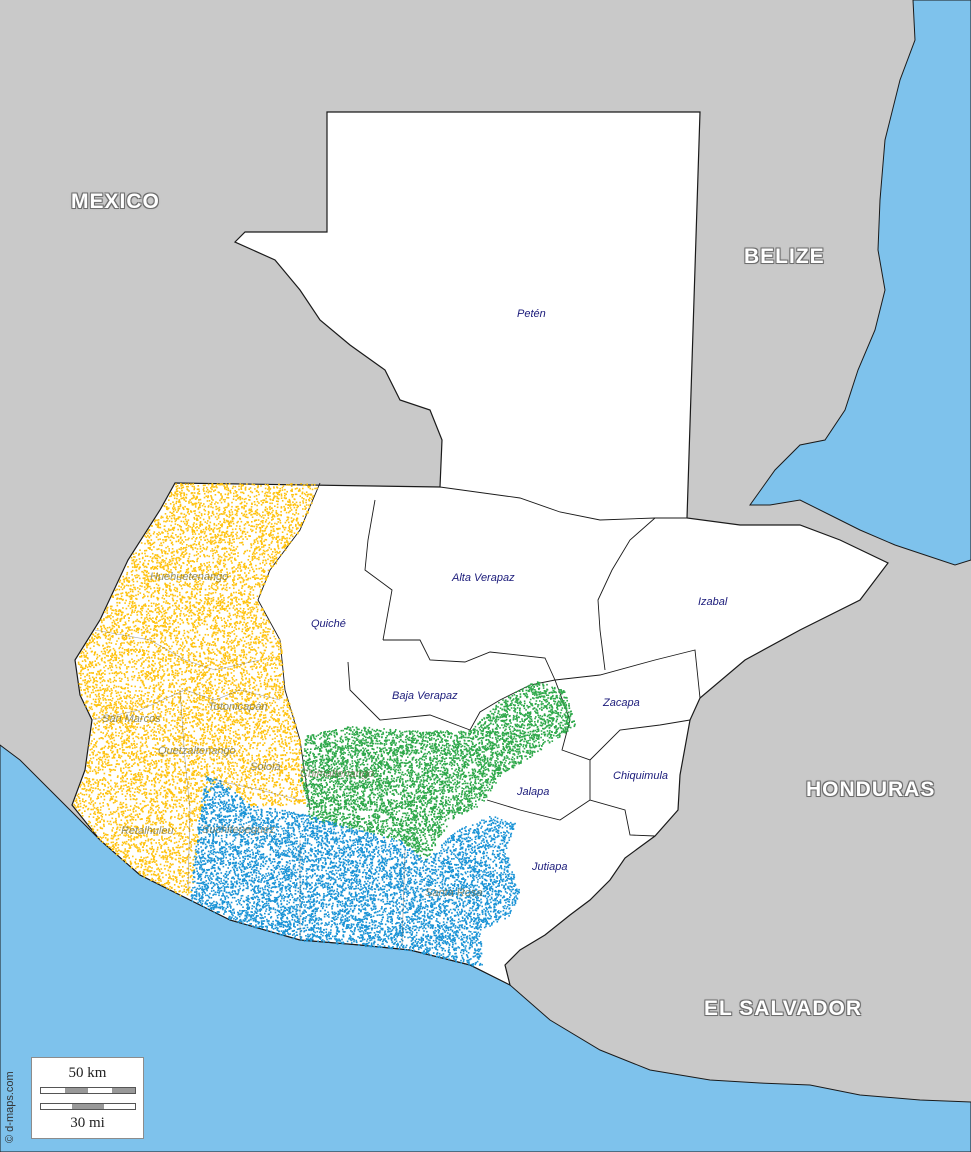  Describe the element at coordinates (712, 602) in the screenshot. I see `dept-label-izabal: Izabal` at that location.